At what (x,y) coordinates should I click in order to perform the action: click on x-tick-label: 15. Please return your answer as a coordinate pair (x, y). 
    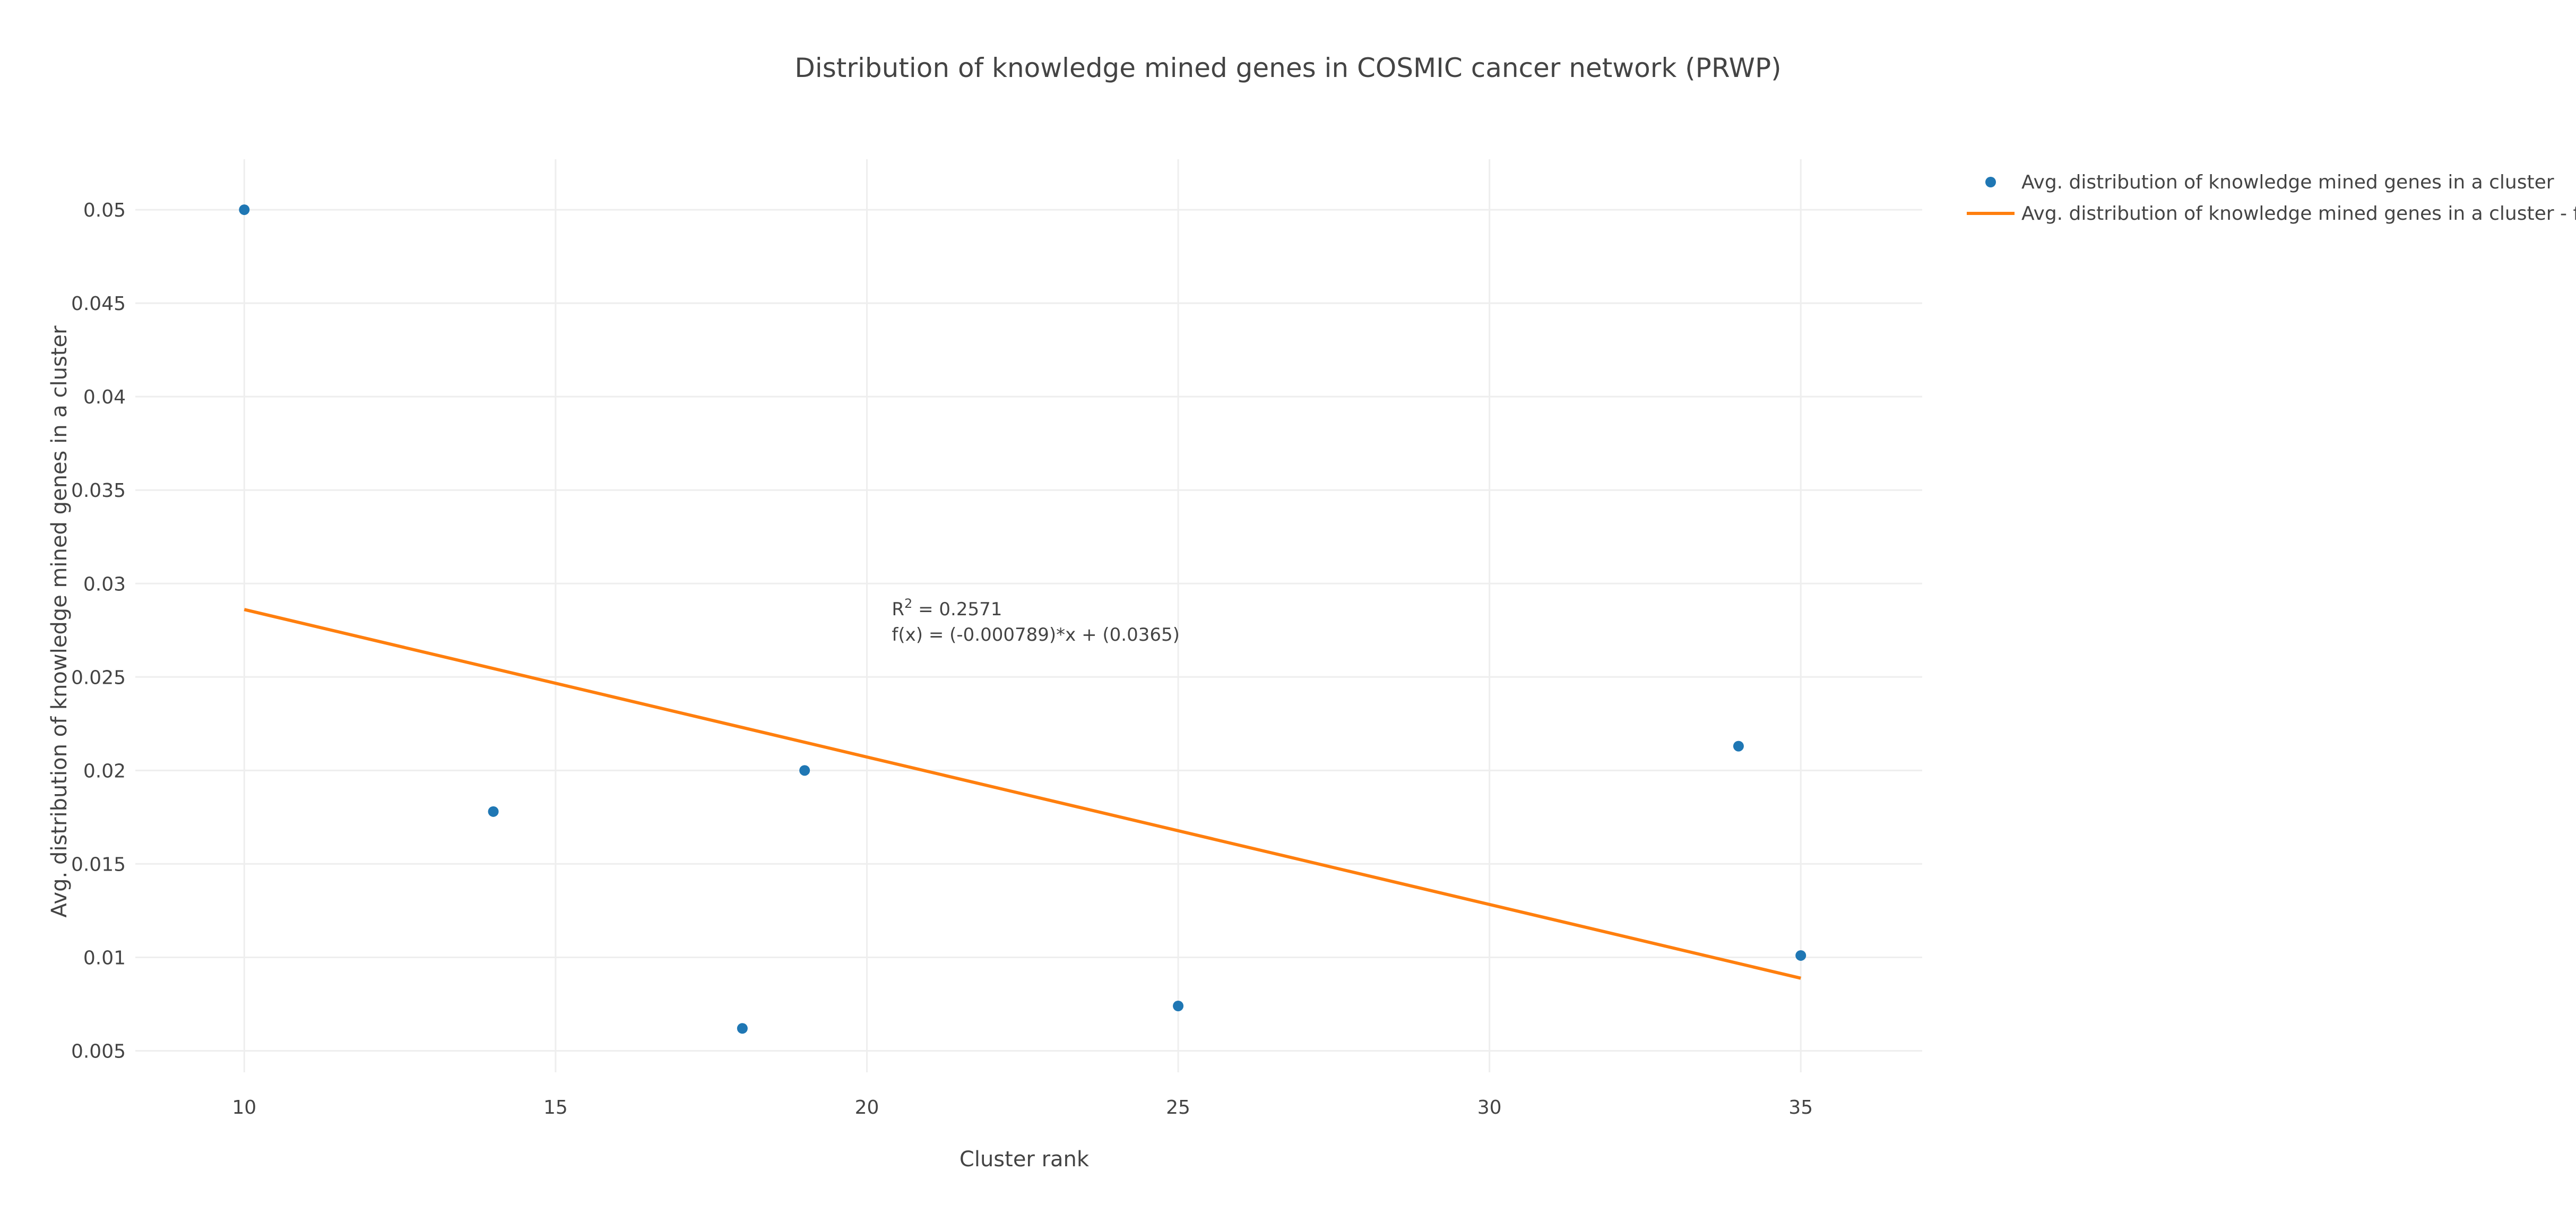
    Looking at the image, I should click on (555, 1108).